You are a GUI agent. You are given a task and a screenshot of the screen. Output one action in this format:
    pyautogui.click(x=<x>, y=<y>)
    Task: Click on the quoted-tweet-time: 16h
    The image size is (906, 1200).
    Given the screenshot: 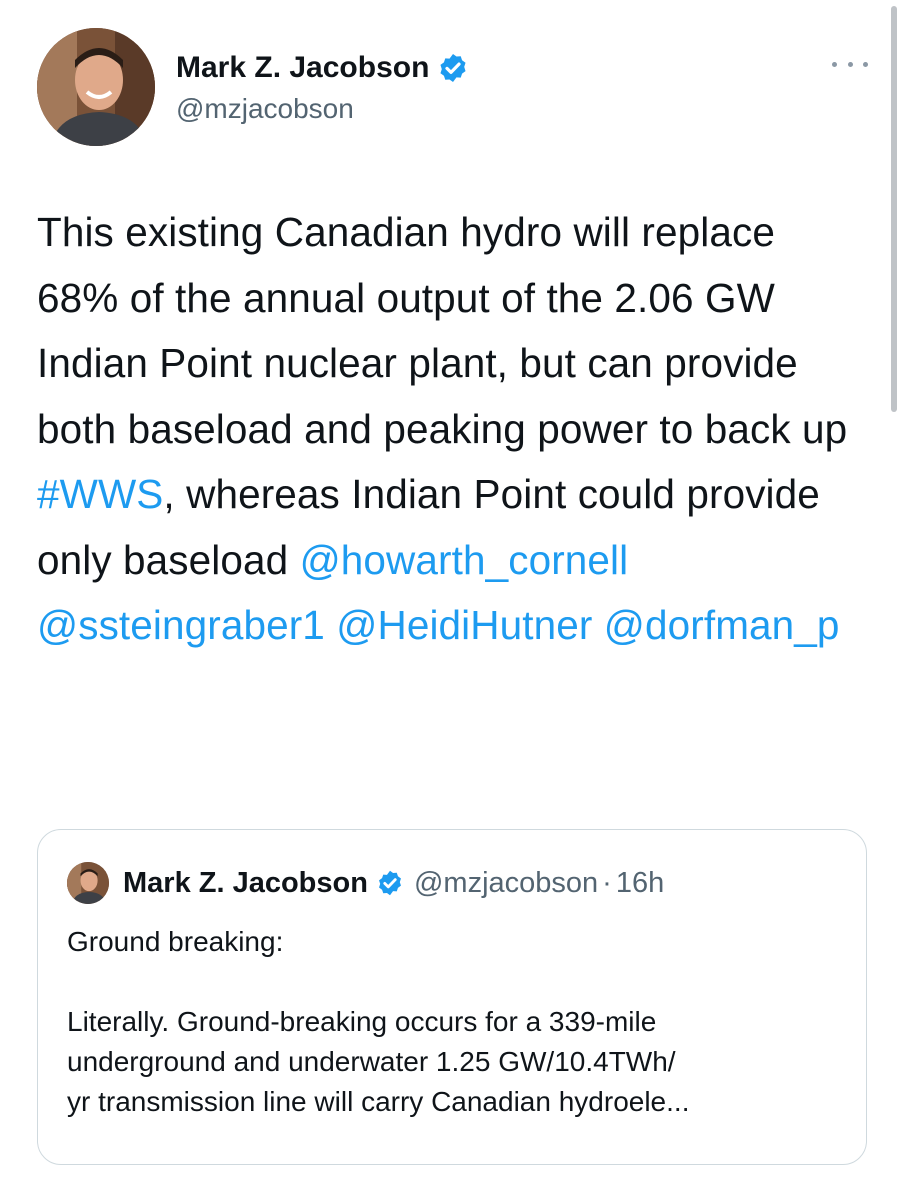 What is the action you would take?
    pyautogui.click(x=640, y=883)
    